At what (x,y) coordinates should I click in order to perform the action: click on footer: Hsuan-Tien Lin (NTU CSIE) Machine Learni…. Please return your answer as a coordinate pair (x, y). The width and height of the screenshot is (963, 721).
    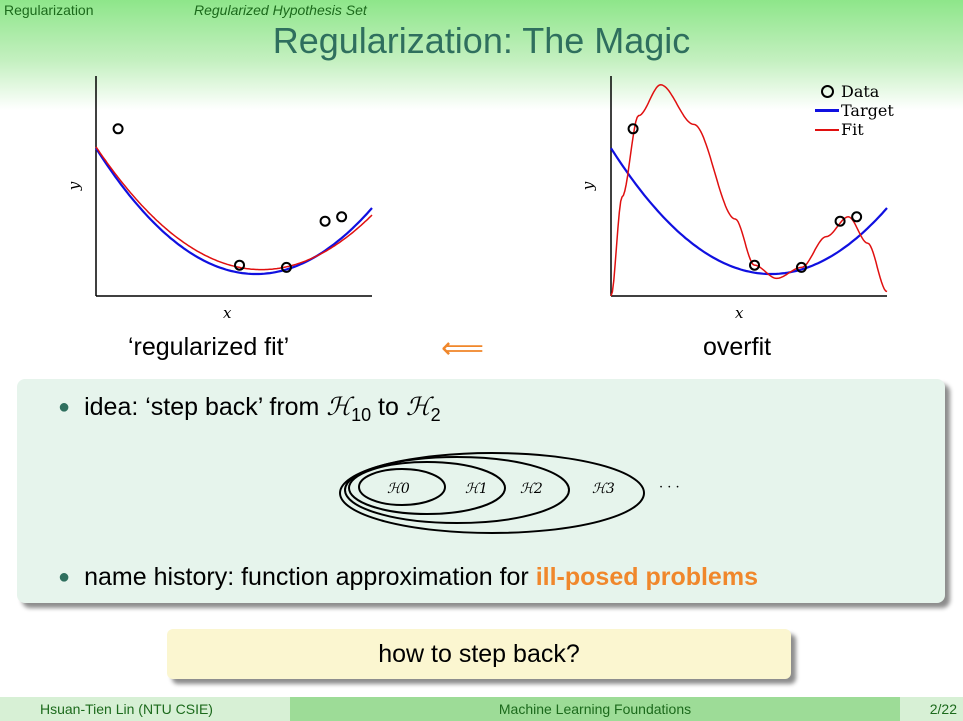
    Looking at the image, I should click on (481, 709).